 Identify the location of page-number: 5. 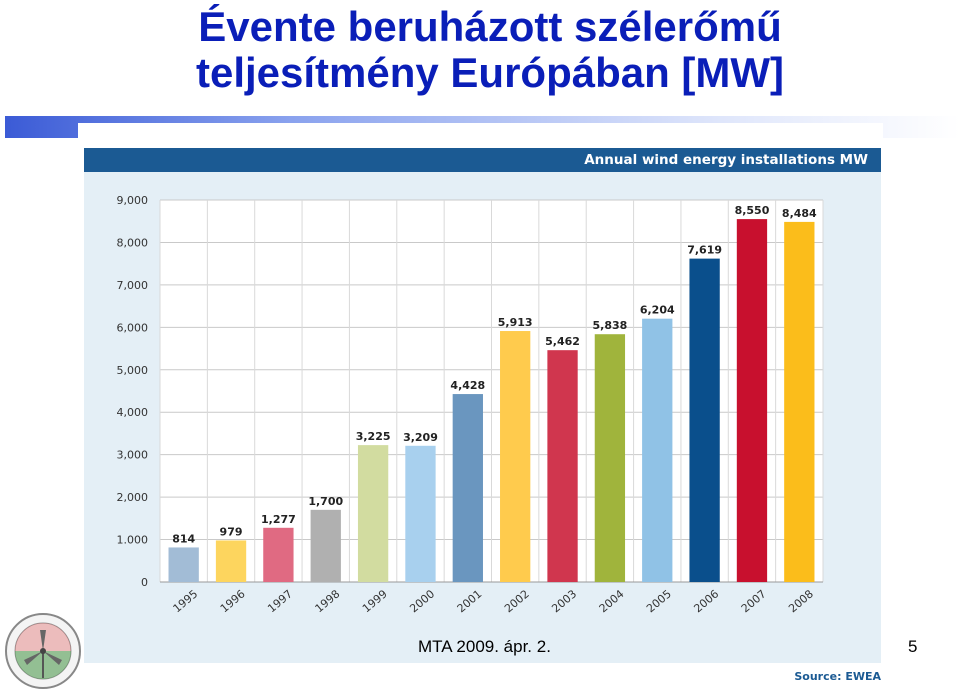
(913, 646).